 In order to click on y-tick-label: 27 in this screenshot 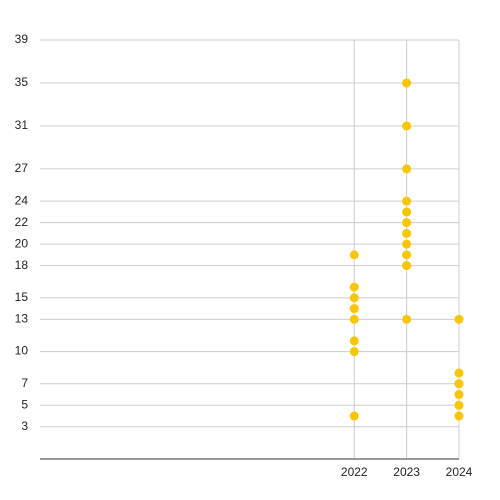, I will do `click(22, 168)`.